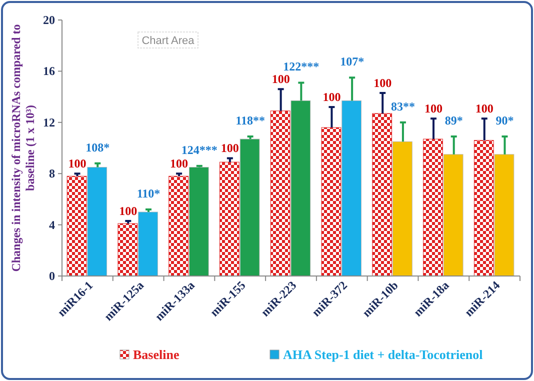 The width and height of the screenshot is (534, 381). Describe the element at coordinates (156, 354) in the screenshot. I see `legend-label: Baseline` at that location.